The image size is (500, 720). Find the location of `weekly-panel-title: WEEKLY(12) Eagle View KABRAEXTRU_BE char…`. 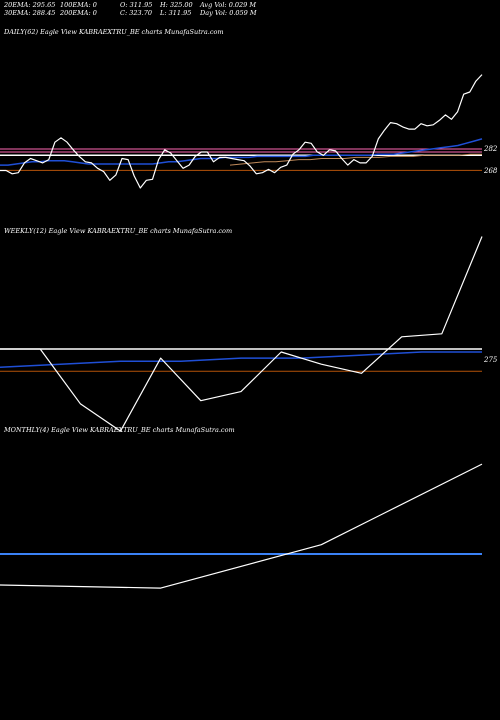

weekly-panel-title: WEEKLY(12) Eagle View KABRAEXTRU_BE char… is located at coordinates (118, 231).